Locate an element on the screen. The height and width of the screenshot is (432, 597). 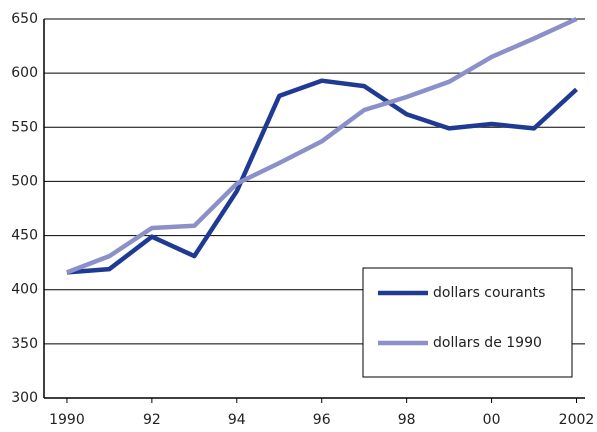
y-tick-label: 500 is located at coordinates (24, 181).